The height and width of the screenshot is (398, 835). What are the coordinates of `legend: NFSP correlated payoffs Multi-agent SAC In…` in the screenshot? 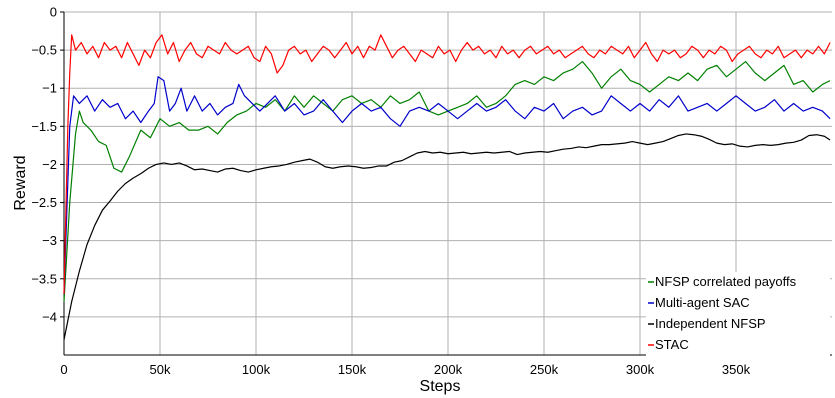 It's located at (738, 315).